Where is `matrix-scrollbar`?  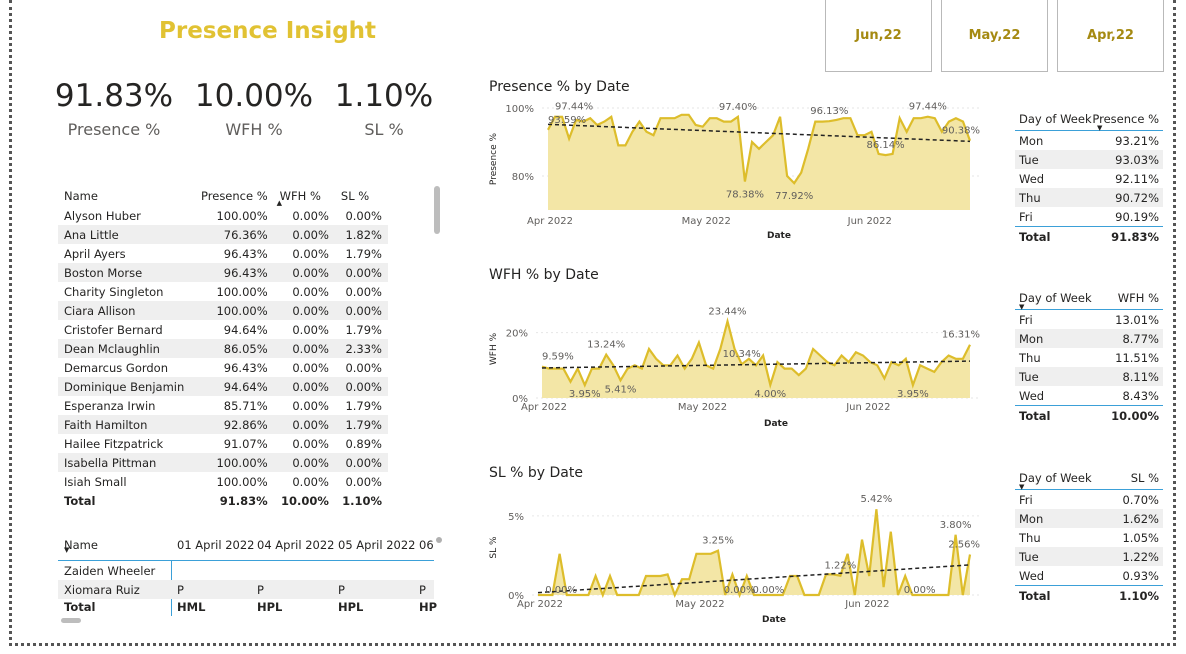
matrix-scrollbar is located at coordinates (71, 620).